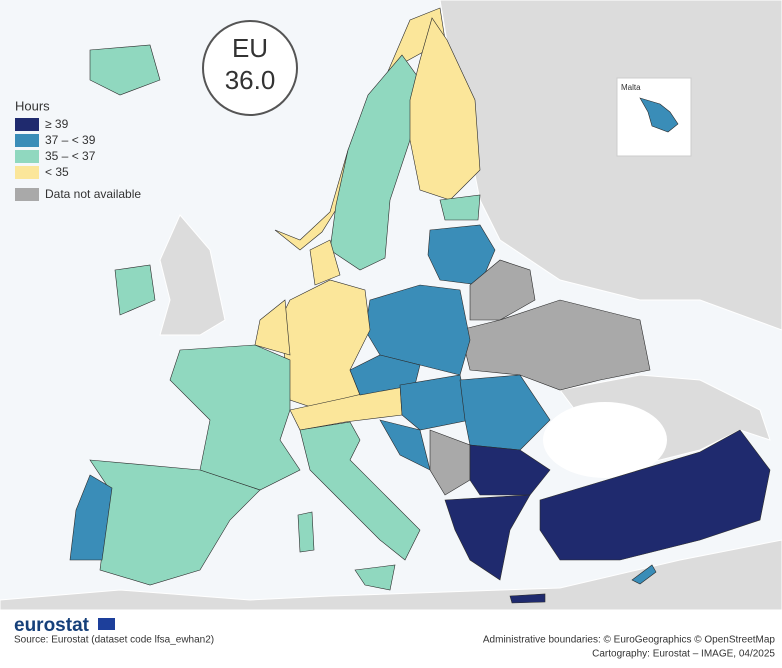 This screenshot has width=782, height=668. What do you see at coordinates (644, 574) in the screenshot?
I see `cyprus` at bounding box center [644, 574].